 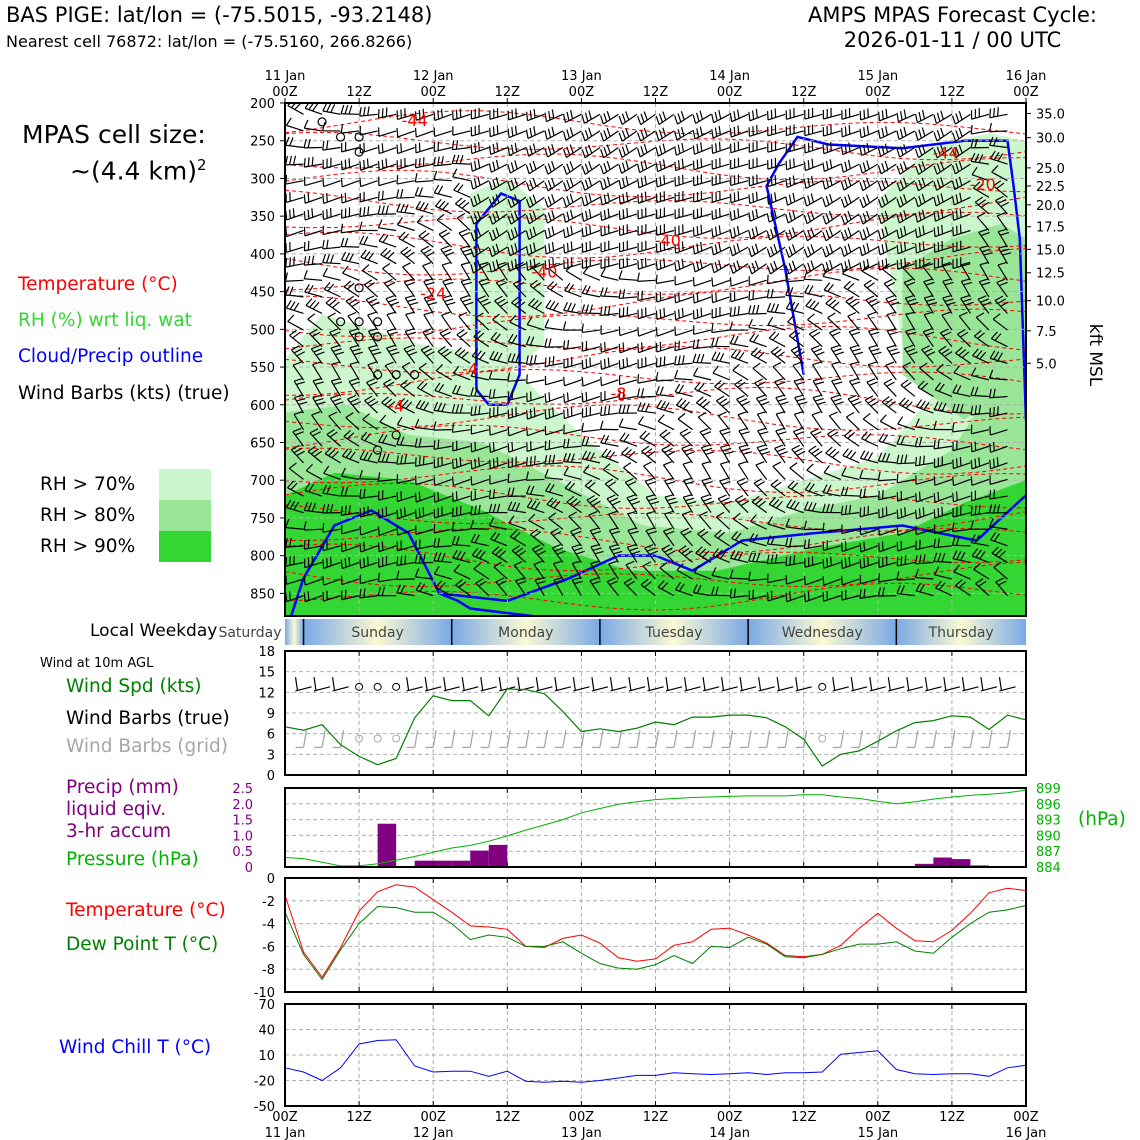 What do you see at coordinates (1050, 274) in the screenshot?
I see `kft-tick-label: 12.5` at bounding box center [1050, 274].